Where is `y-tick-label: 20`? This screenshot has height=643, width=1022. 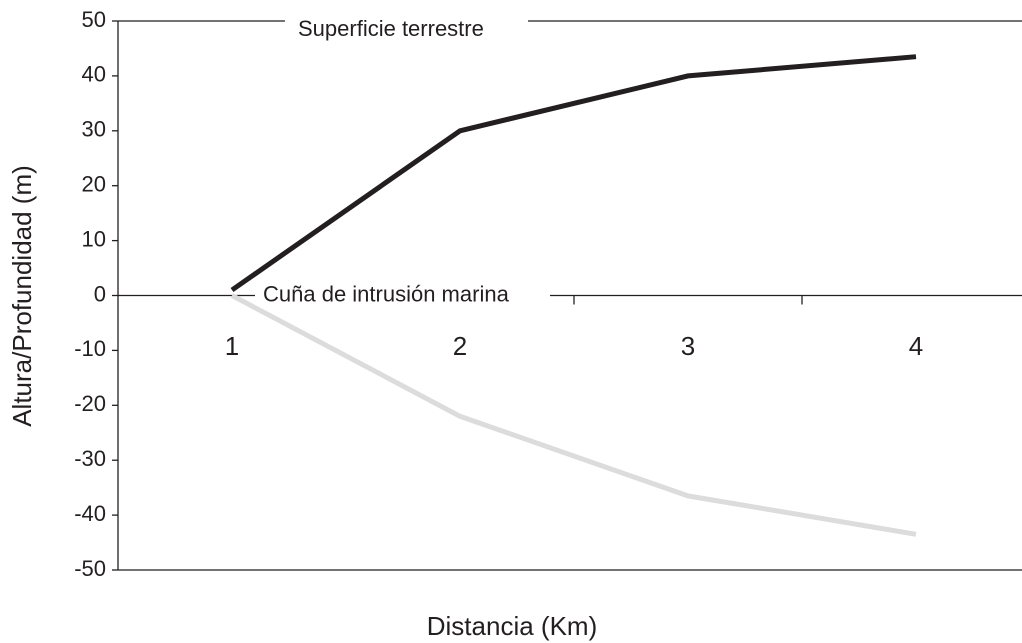 y-tick-label: 20 is located at coordinates (94, 184).